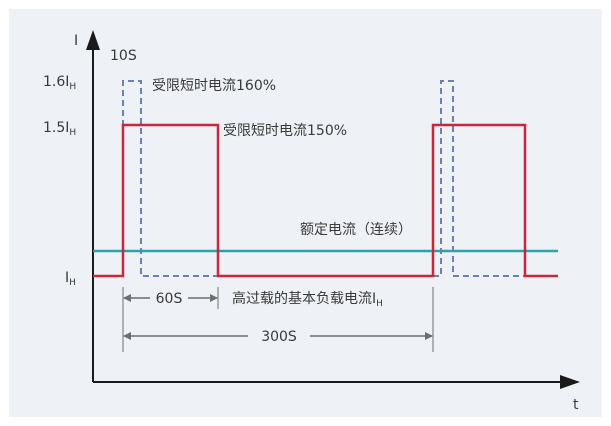  I want to click on y-axis-label: I, so click(76, 41).